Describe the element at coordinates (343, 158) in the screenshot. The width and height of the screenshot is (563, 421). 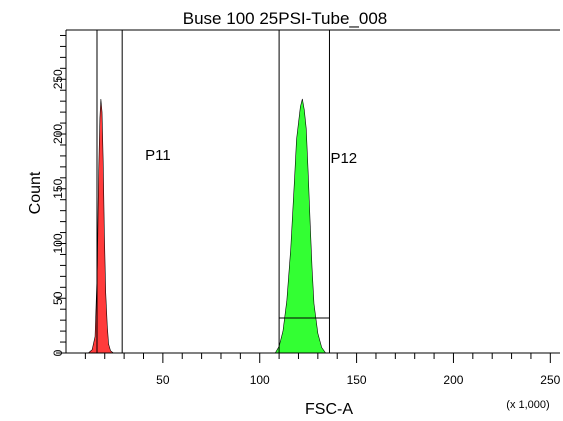
I see `gate-label-p12: P12` at that location.